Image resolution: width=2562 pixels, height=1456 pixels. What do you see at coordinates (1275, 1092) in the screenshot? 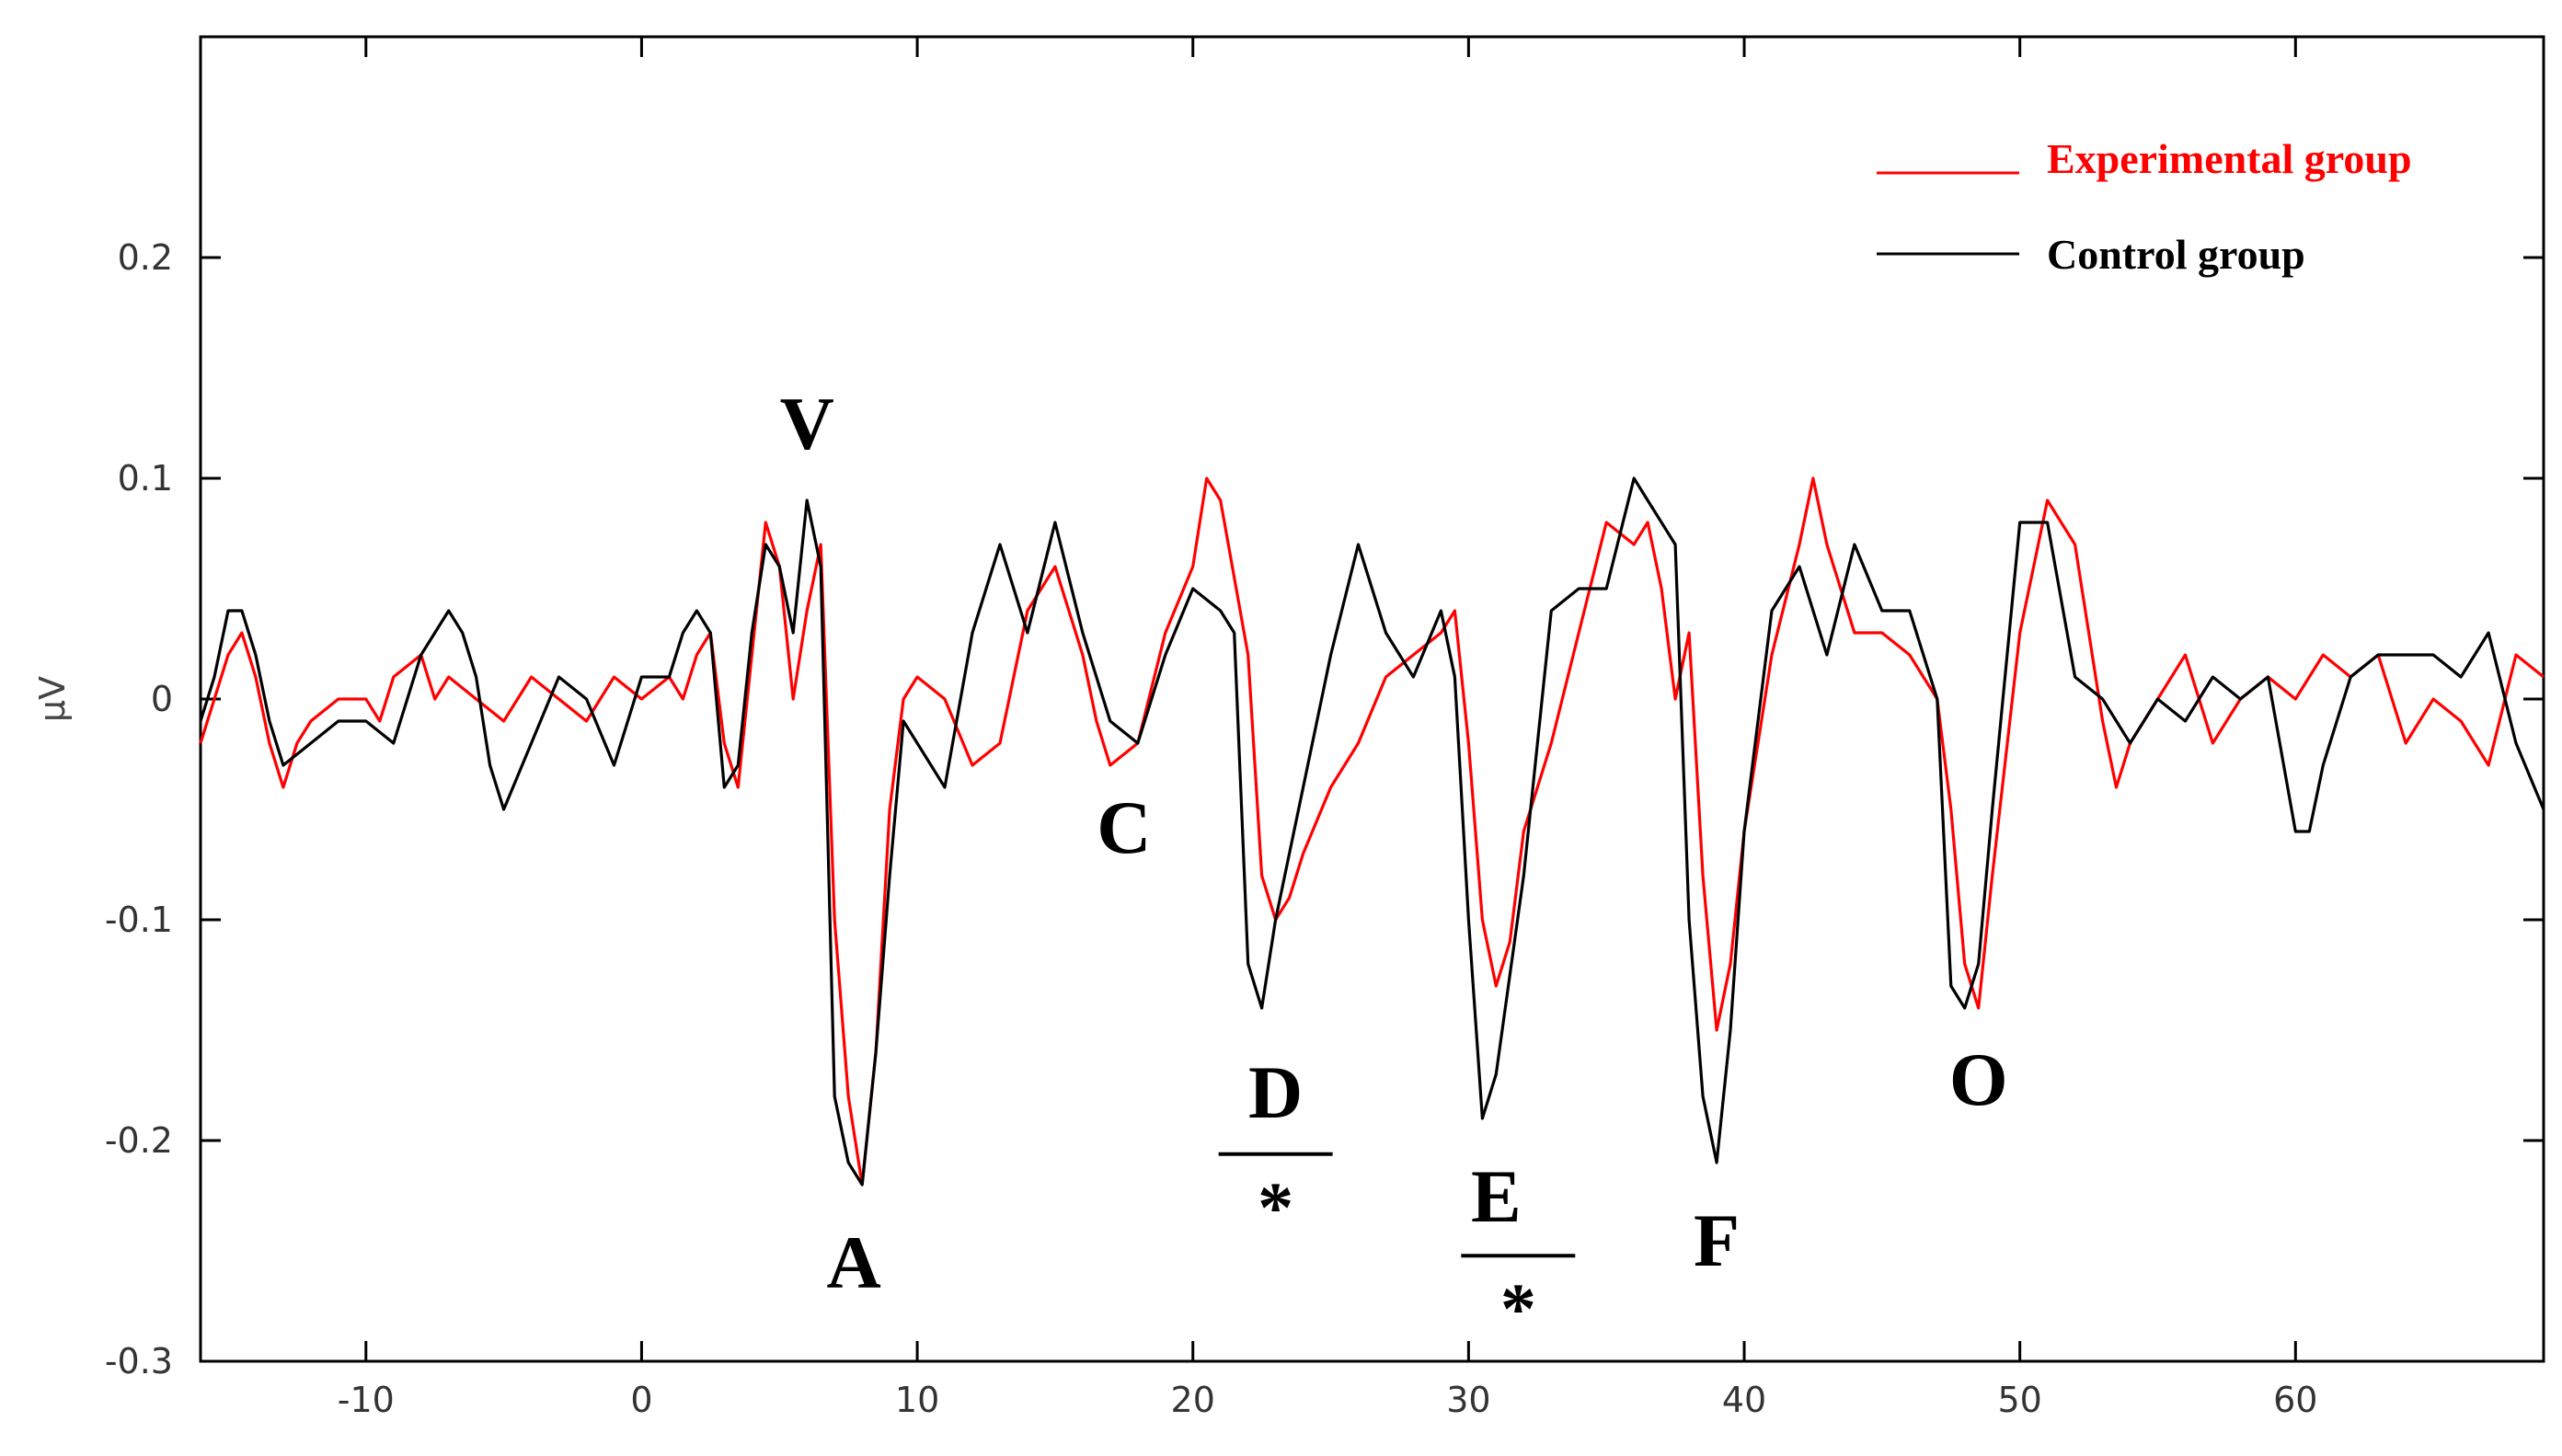
I see `peak-label-d: D` at bounding box center [1275, 1092].